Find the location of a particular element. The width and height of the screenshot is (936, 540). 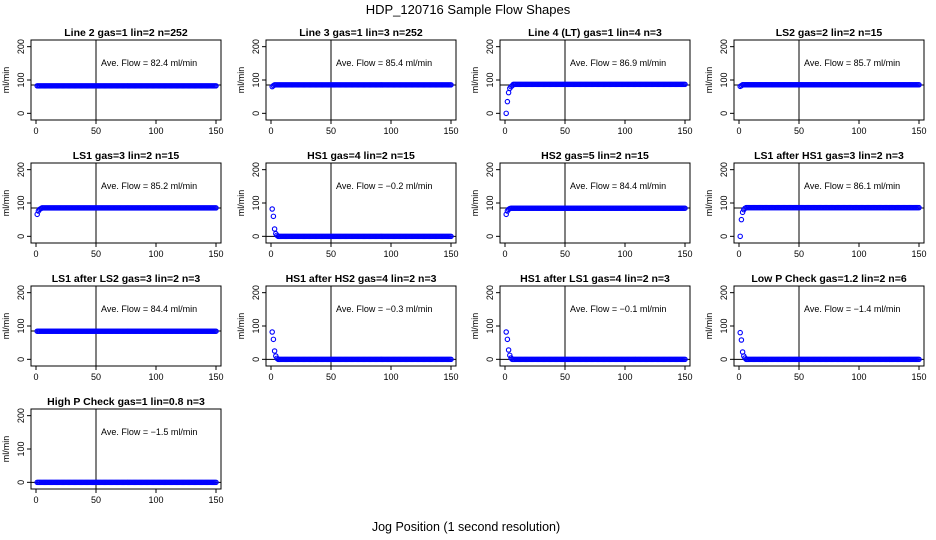

panel-title: HS2 gas=5 lin=2 n=15 is located at coordinates (595, 156).